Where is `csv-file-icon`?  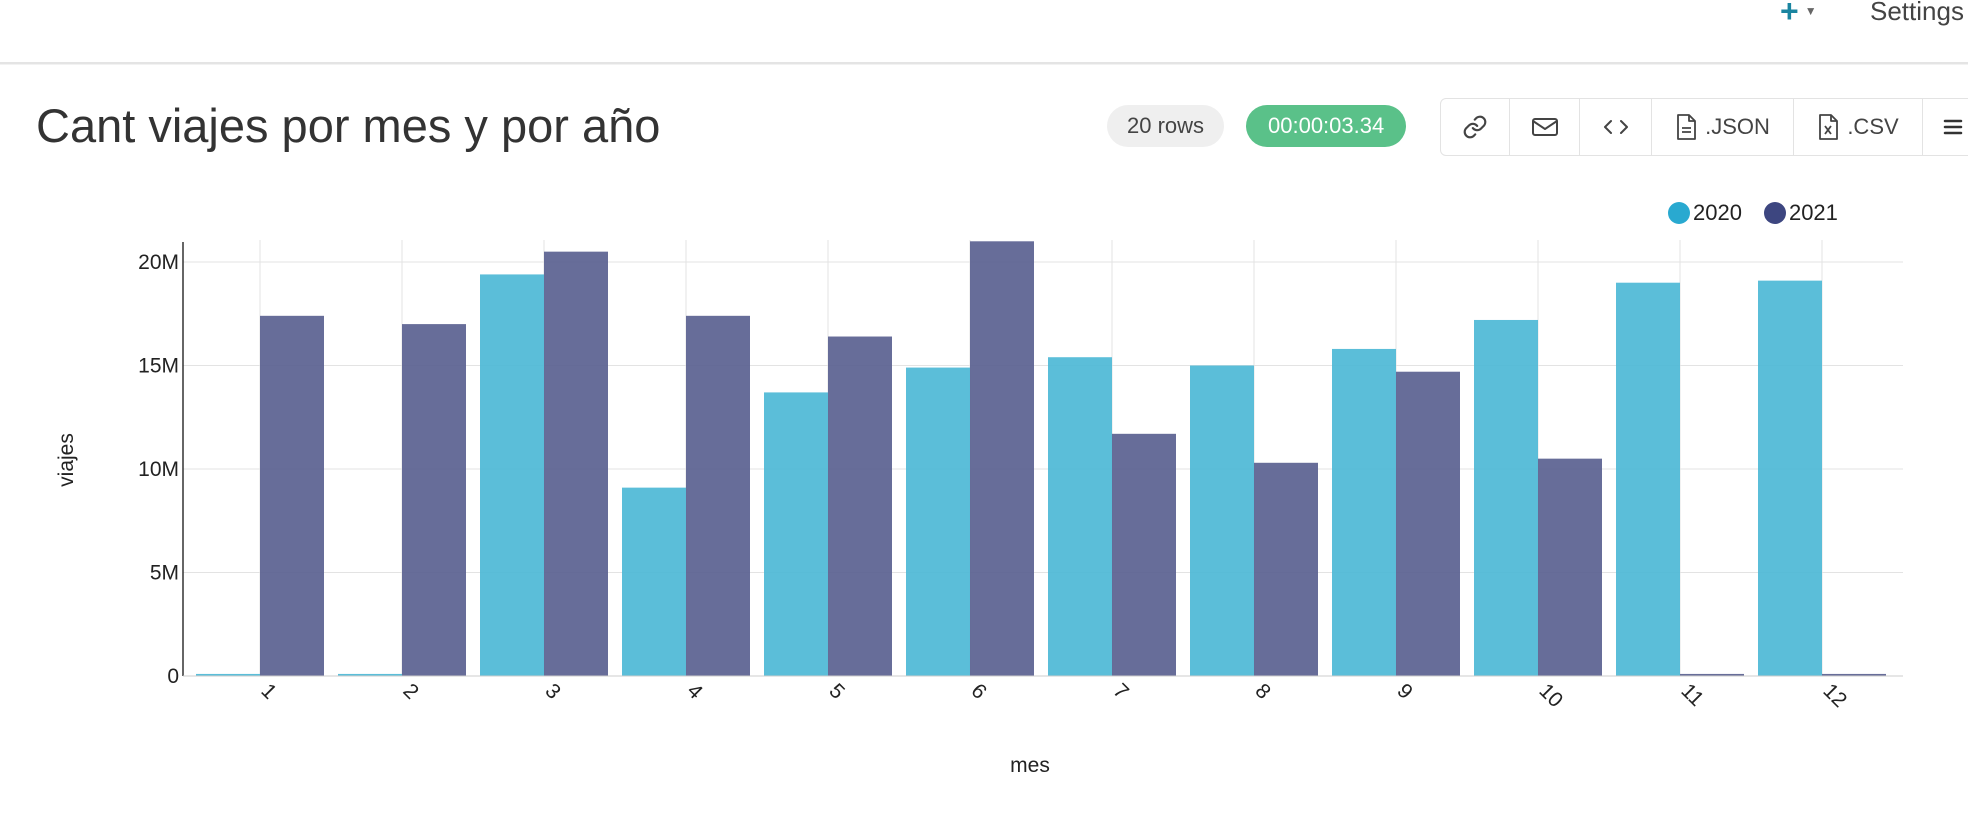
csv-file-icon is located at coordinates (1828, 127).